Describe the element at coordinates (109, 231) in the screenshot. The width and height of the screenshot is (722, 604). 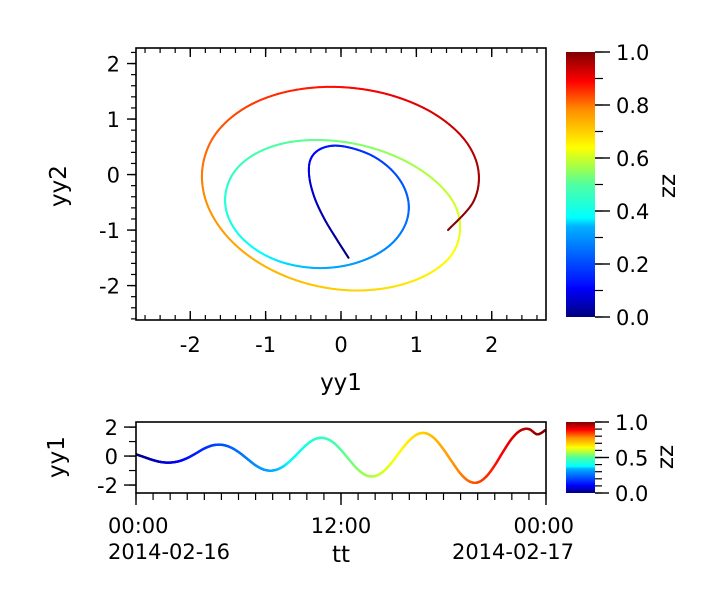
I see `phase-ytick-label: -1` at that location.